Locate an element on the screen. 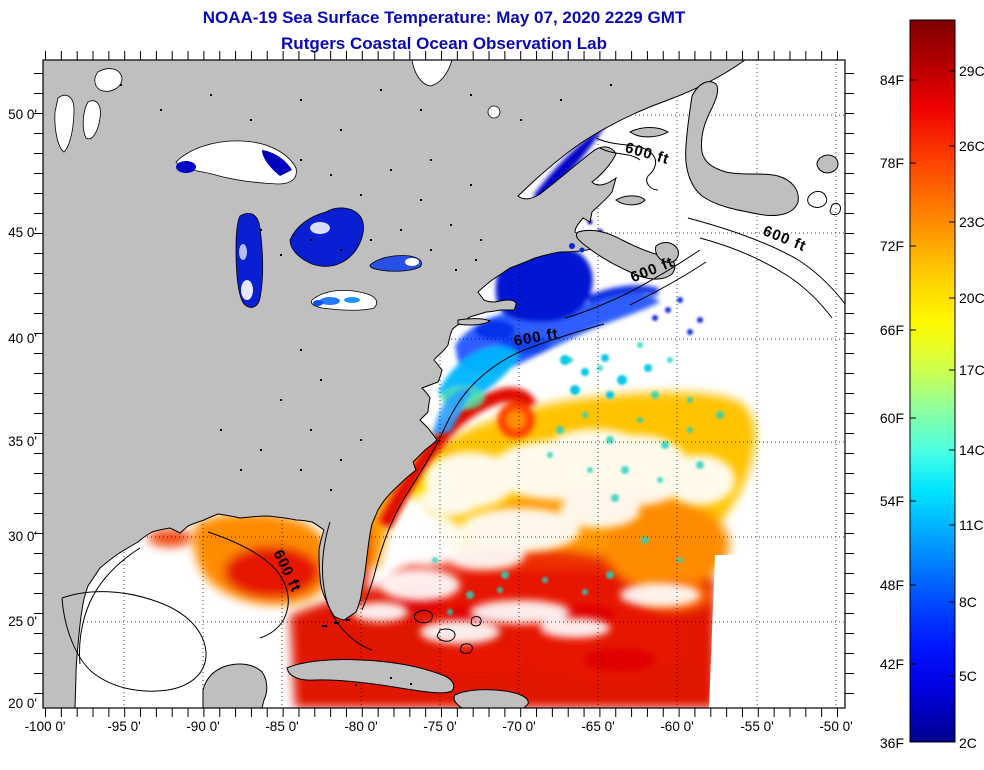 The height and width of the screenshot is (770, 984). newfoundland is located at coordinates (742, 148).